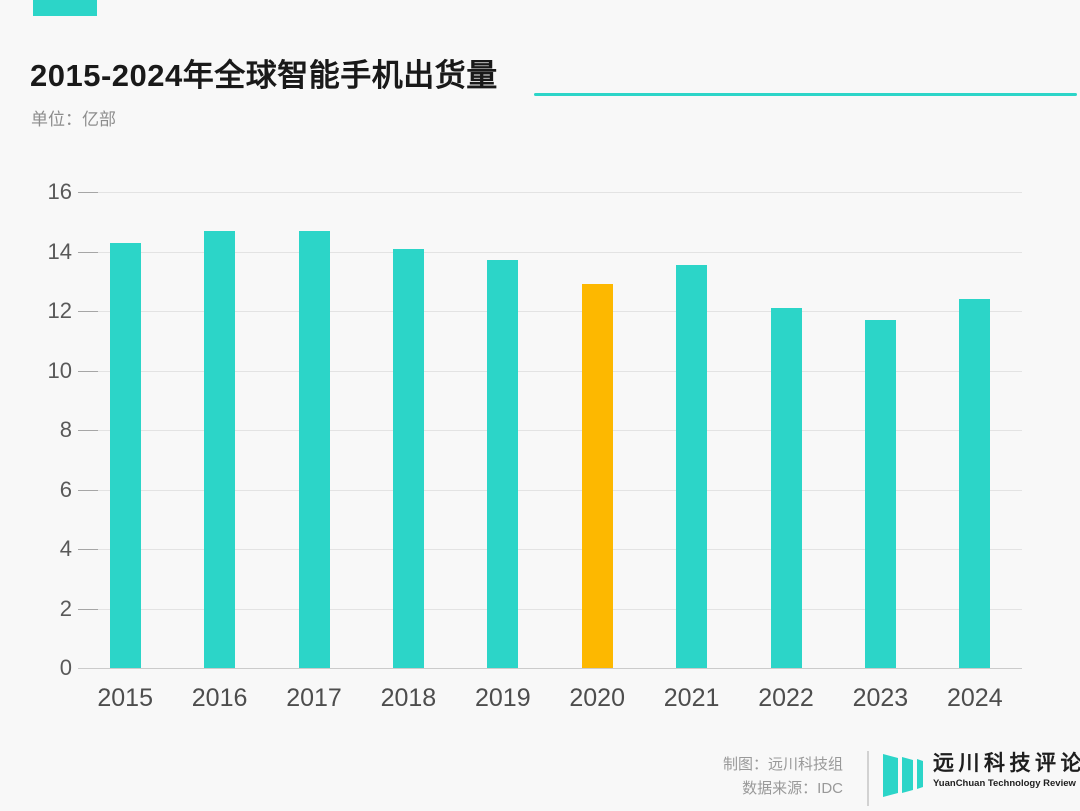  Describe the element at coordinates (1004, 783) in the screenshot. I see `logo-en-label: YuanChuan Technology Review` at that location.